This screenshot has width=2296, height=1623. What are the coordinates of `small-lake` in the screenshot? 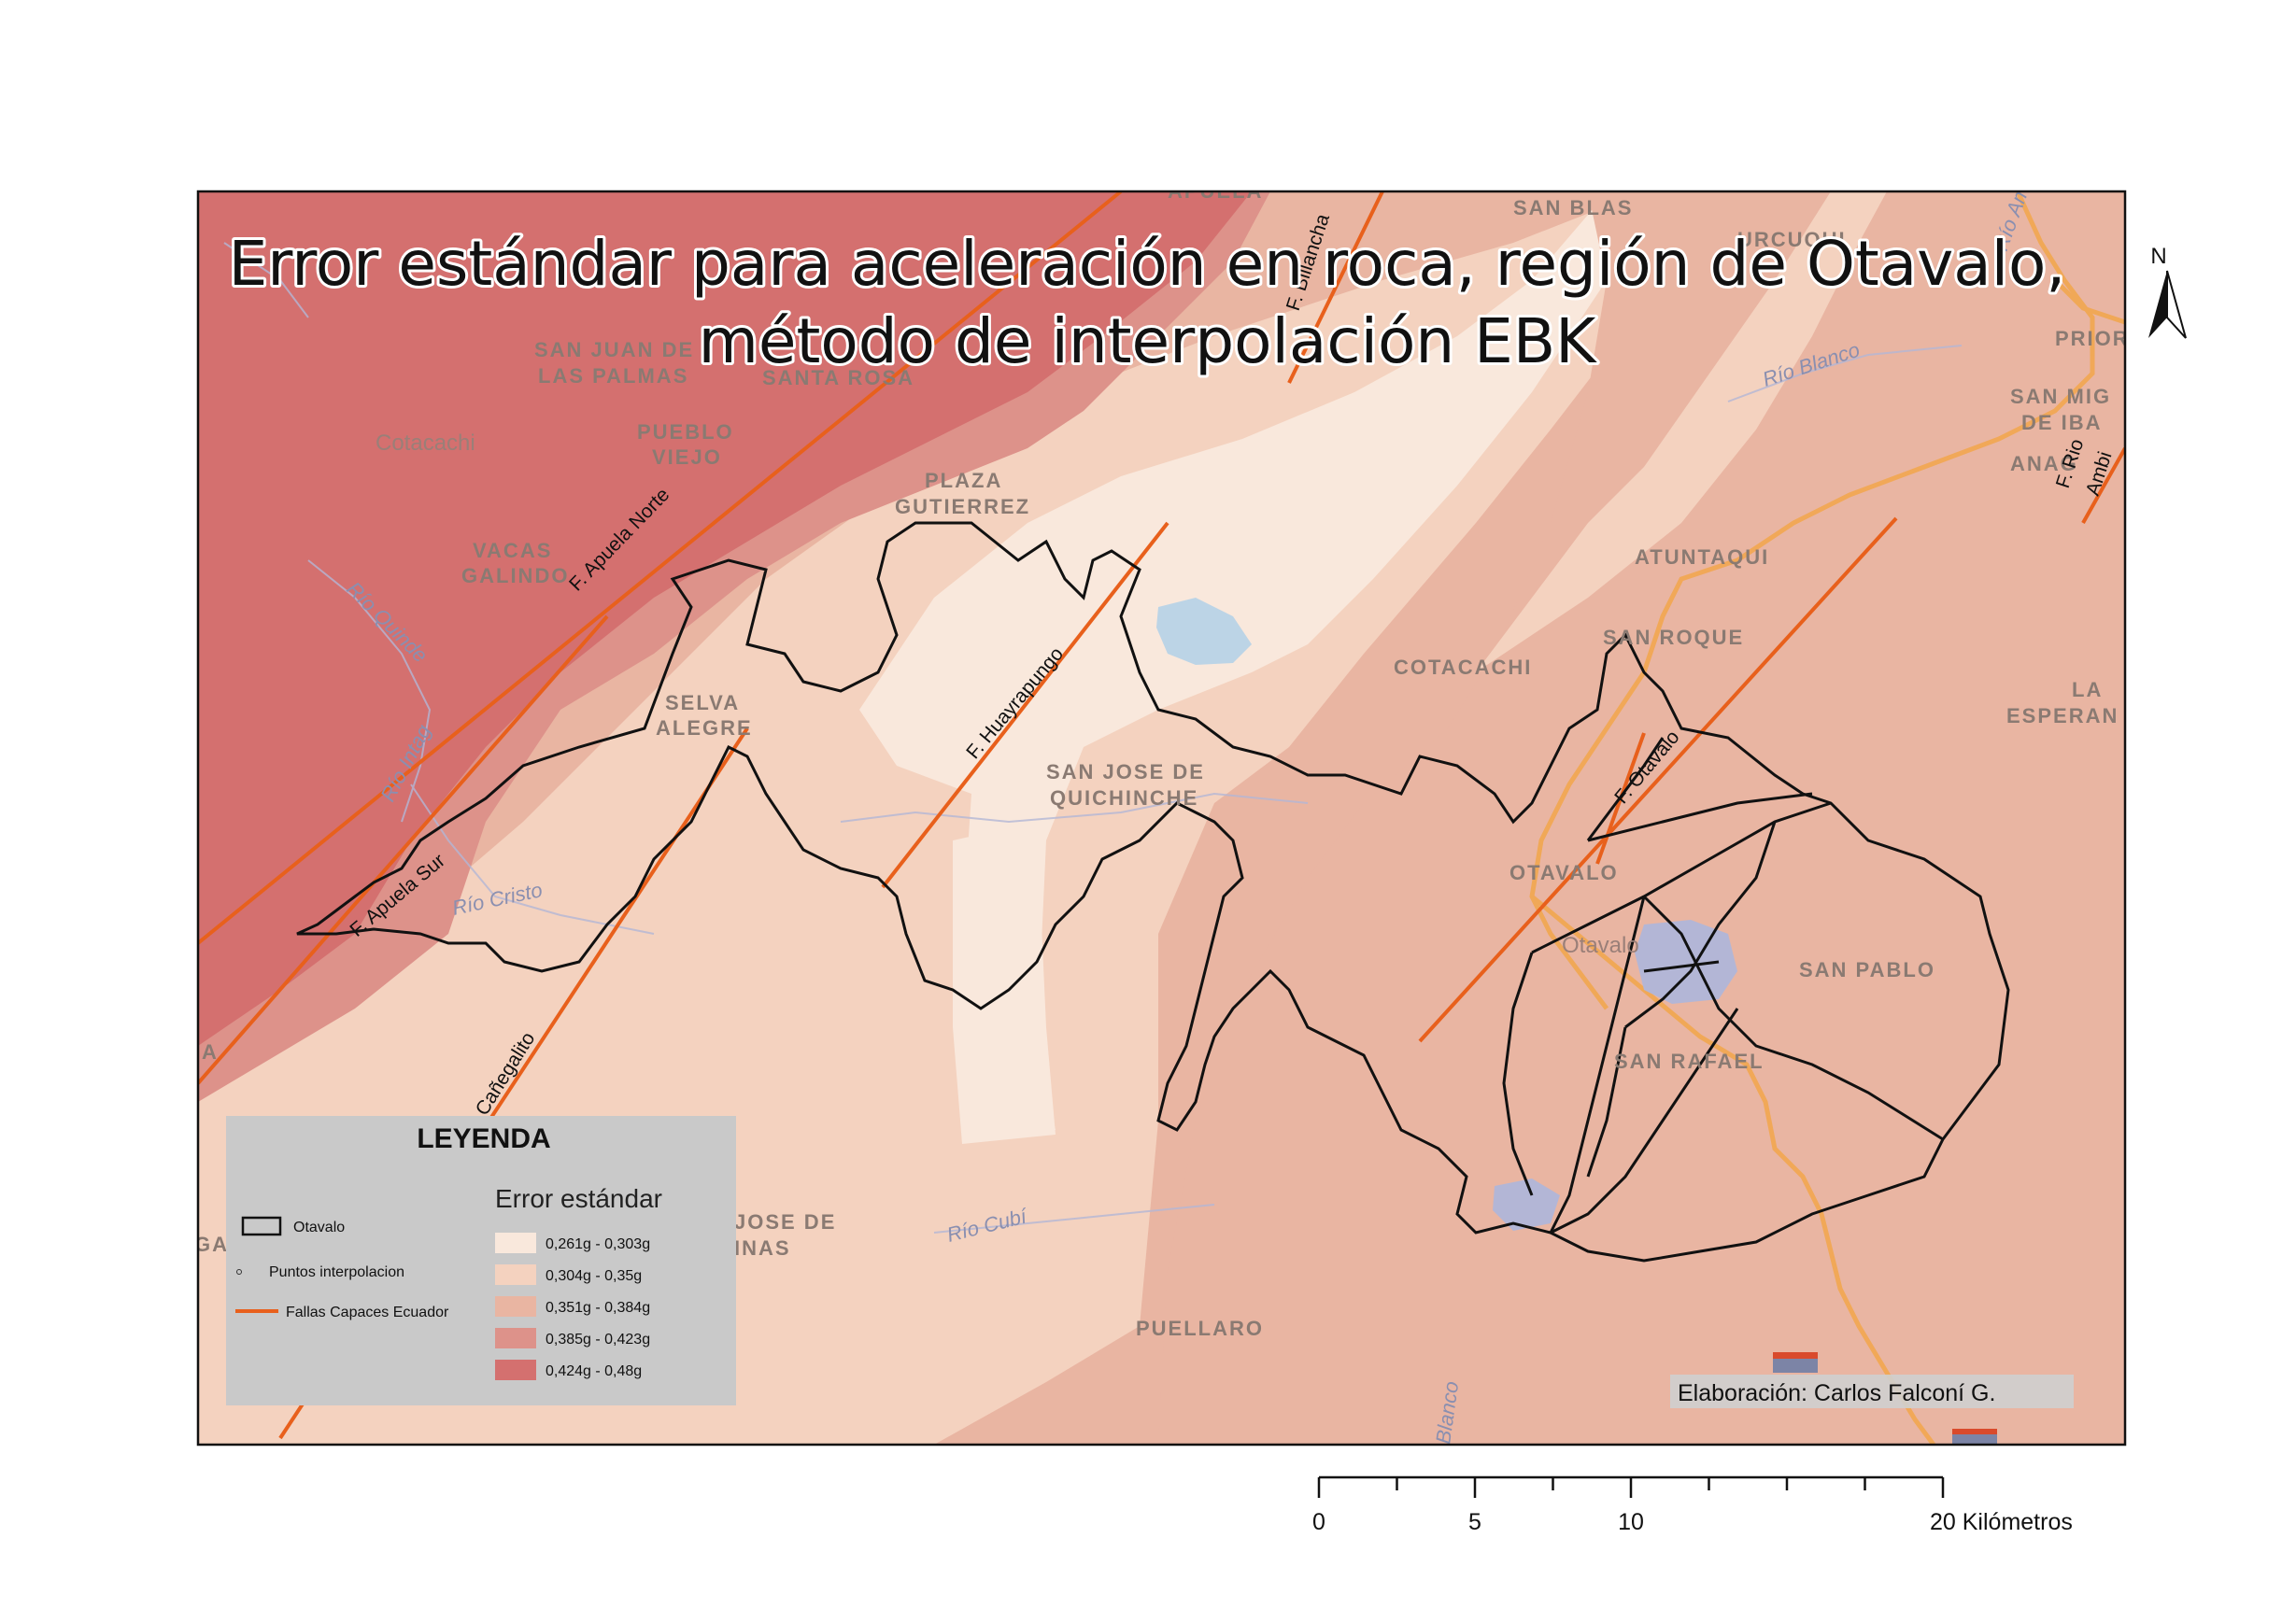 It's located at (1526, 1204).